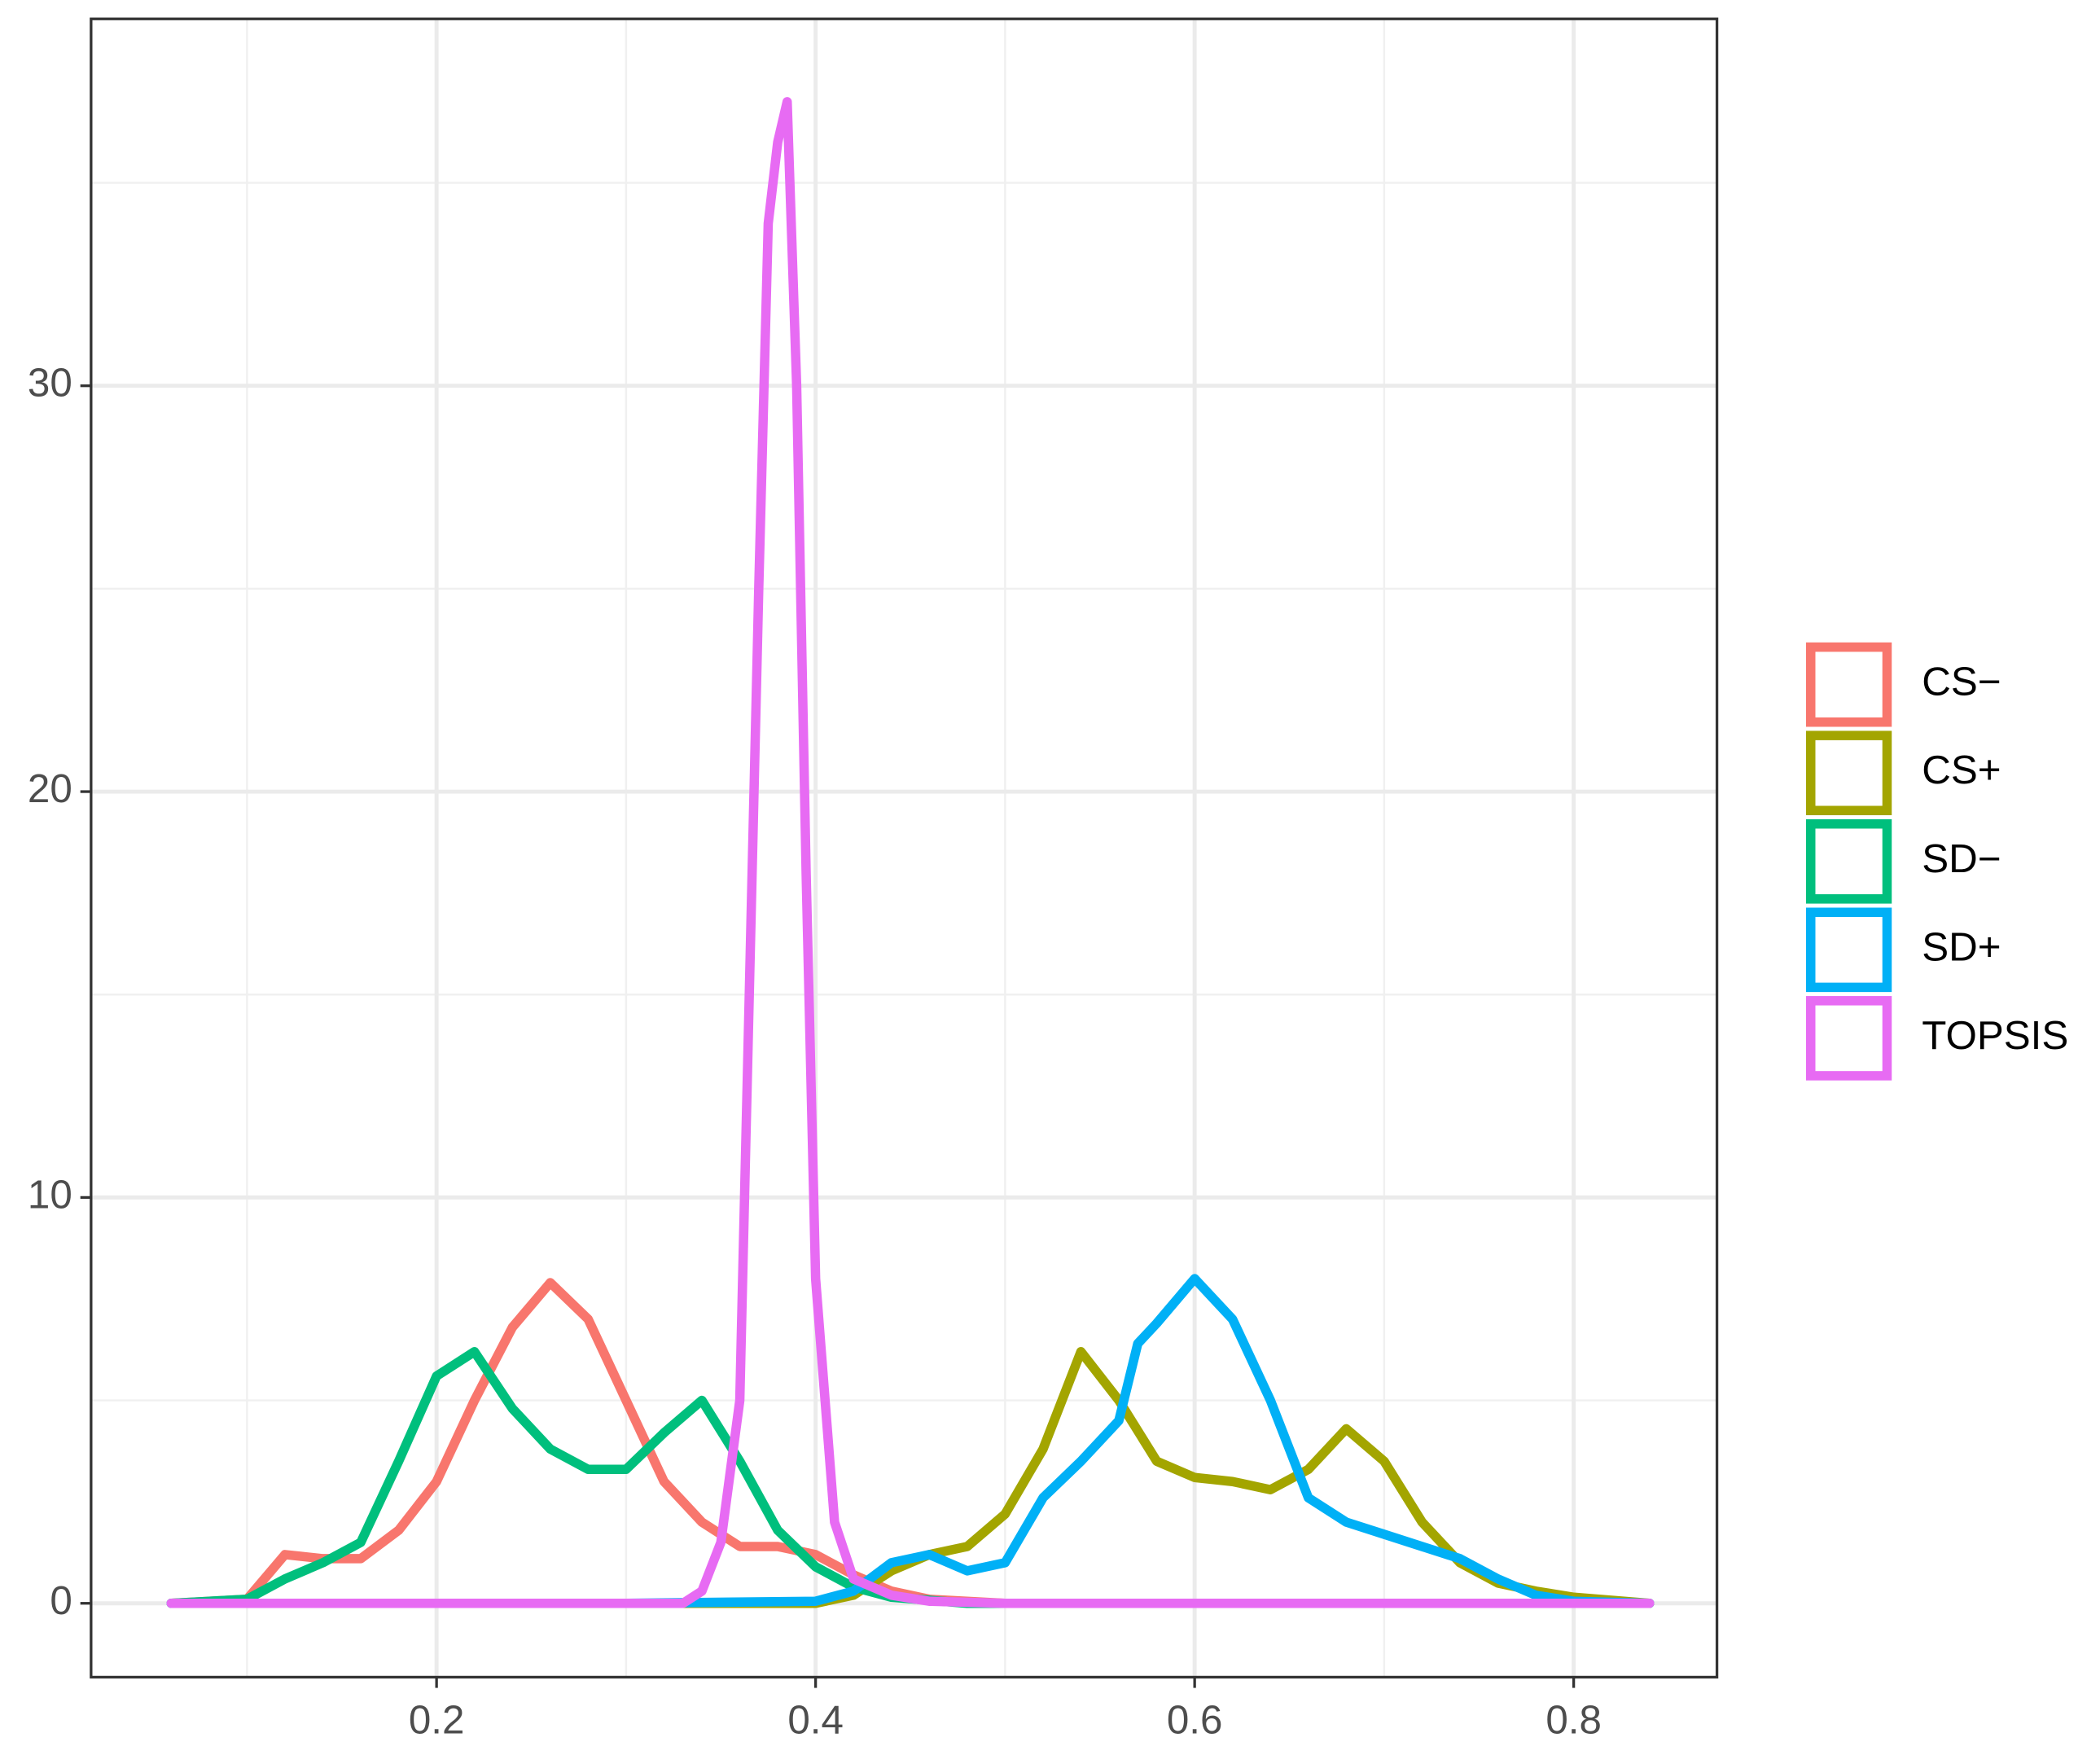 Image resolution: width=2100 pixels, height=1755 pixels. Describe the element at coordinates (815, 1719) in the screenshot. I see `x-tick-label: 0.4` at that location.